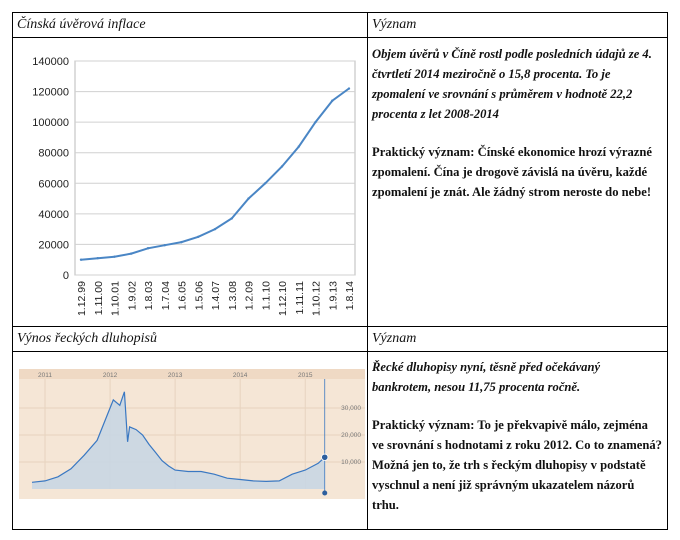  Describe the element at coordinates (183, 295) in the screenshot. I see `x-tick-label: 1.6.05` at that location.